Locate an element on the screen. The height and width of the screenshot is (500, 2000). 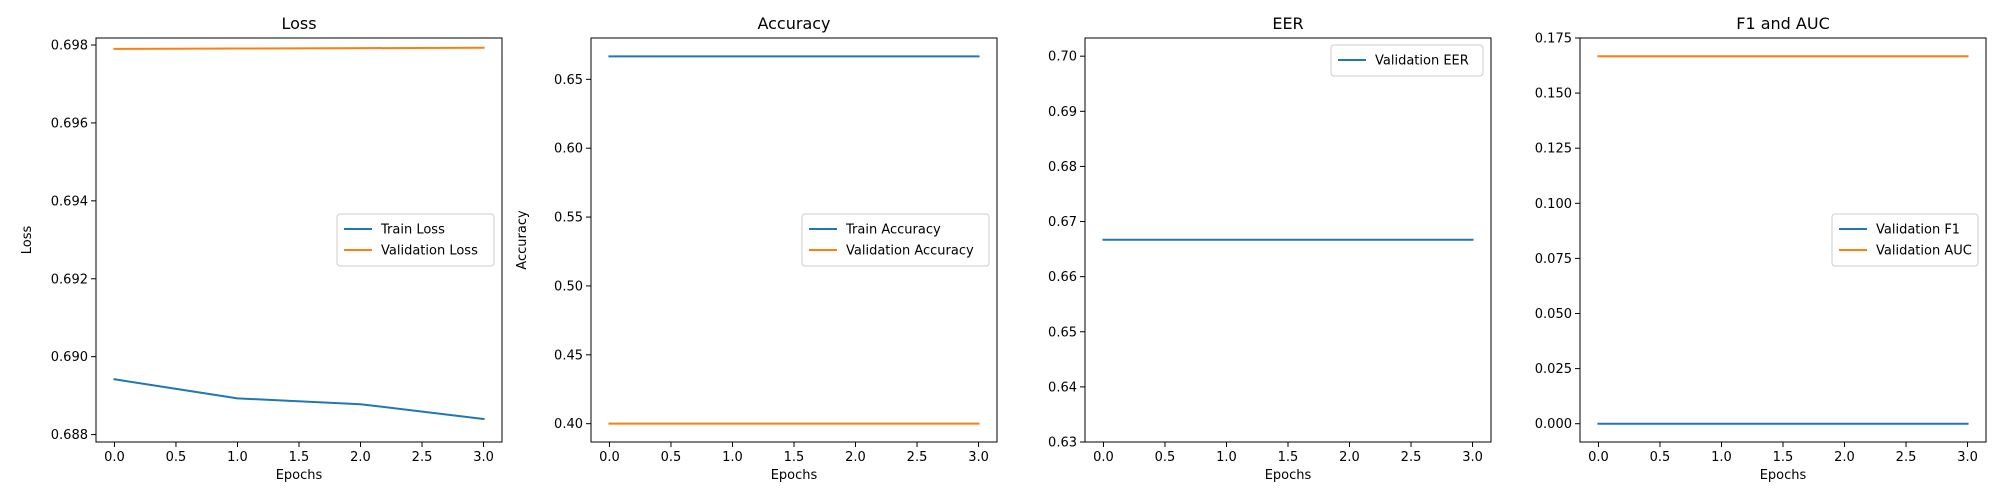
legend: Train Accuracy Validation Accuracy is located at coordinates (895, 240).